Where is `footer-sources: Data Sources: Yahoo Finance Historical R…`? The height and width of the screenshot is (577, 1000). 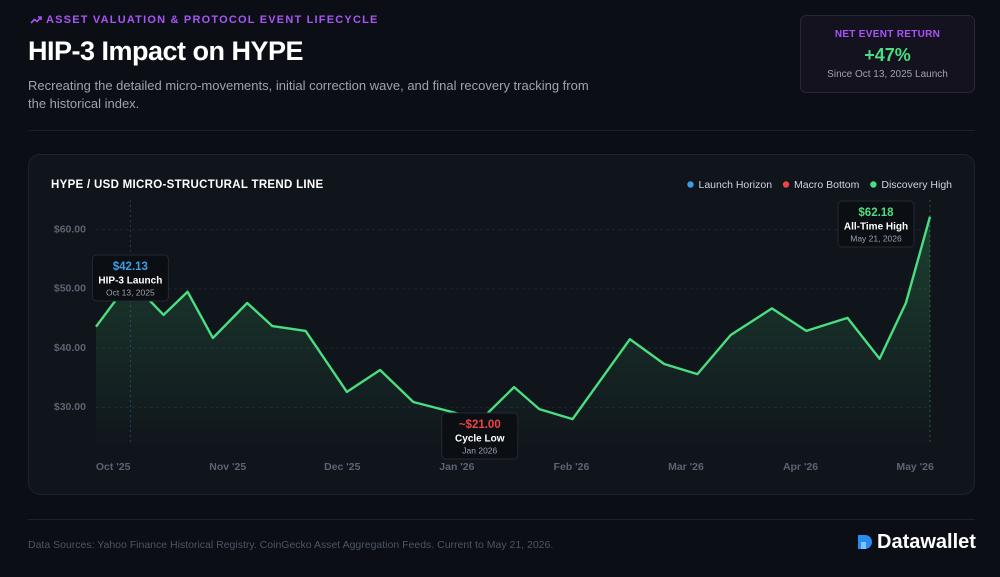
footer-sources: Data Sources: Yahoo Finance Historical R… is located at coordinates (291, 545).